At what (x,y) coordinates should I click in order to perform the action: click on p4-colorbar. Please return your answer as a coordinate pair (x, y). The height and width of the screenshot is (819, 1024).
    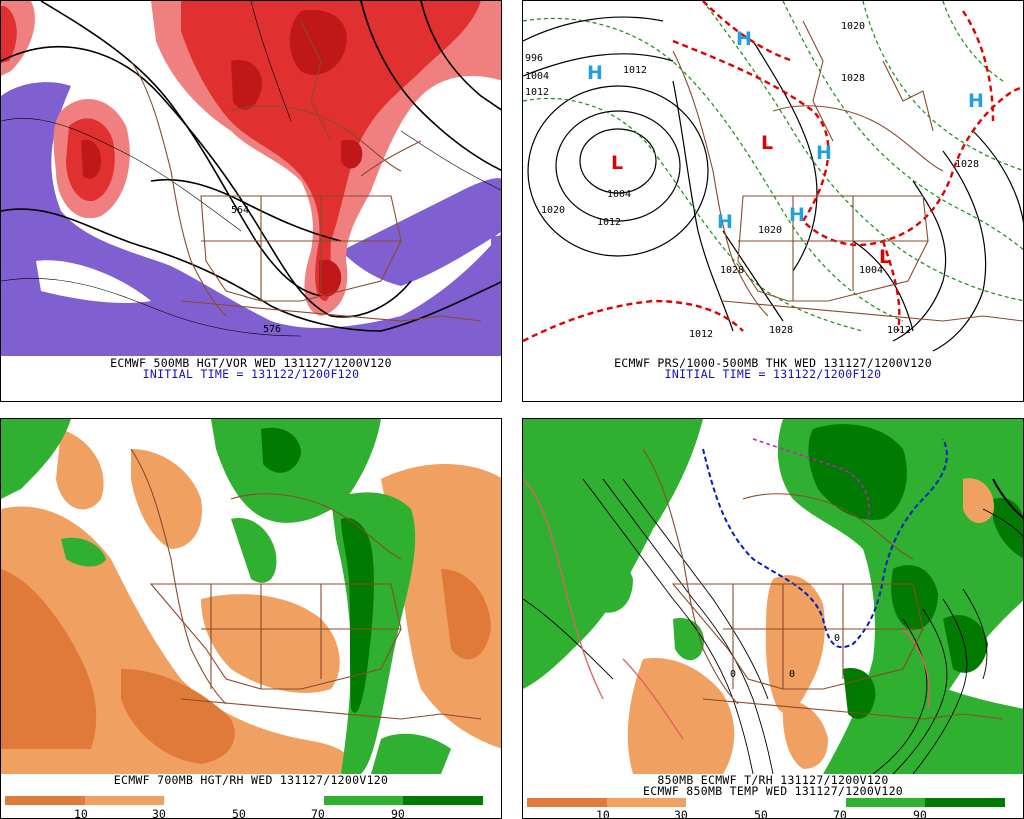
    Looking at the image, I should click on (766, 802).